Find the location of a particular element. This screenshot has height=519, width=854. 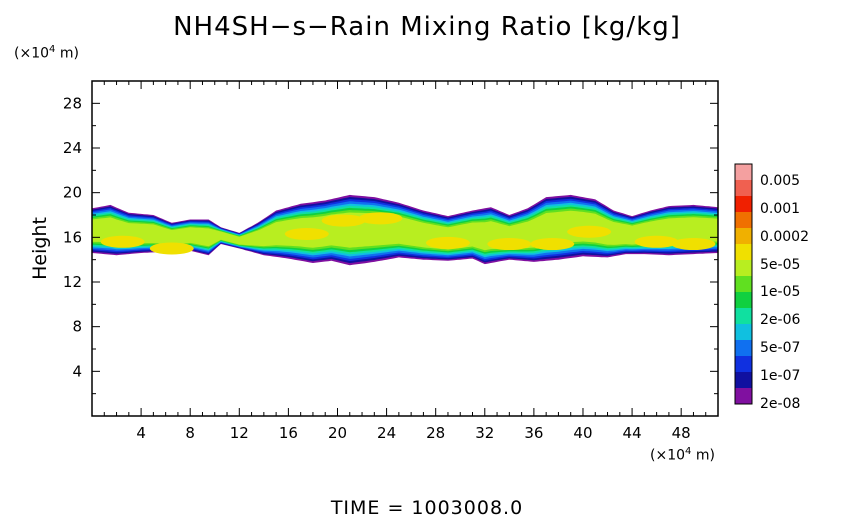

y-tick-label: 4 is located at coordinates (77, 371).